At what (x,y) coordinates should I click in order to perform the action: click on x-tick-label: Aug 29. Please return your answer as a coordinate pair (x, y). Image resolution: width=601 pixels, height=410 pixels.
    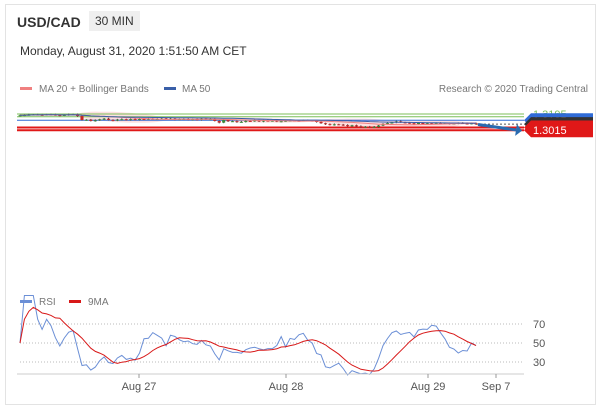
    Looking at the image, I should click on (428, 387).